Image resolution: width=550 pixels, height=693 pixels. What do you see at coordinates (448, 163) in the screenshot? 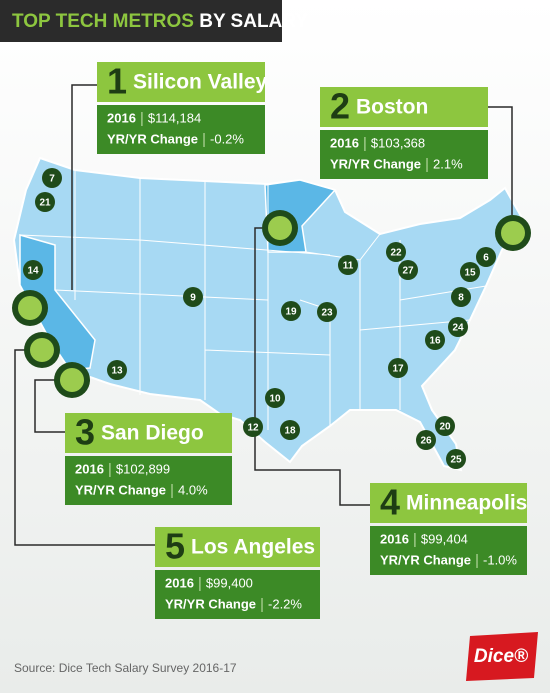
I see `data-value: 2.1%` at bounding box center [448, 163].